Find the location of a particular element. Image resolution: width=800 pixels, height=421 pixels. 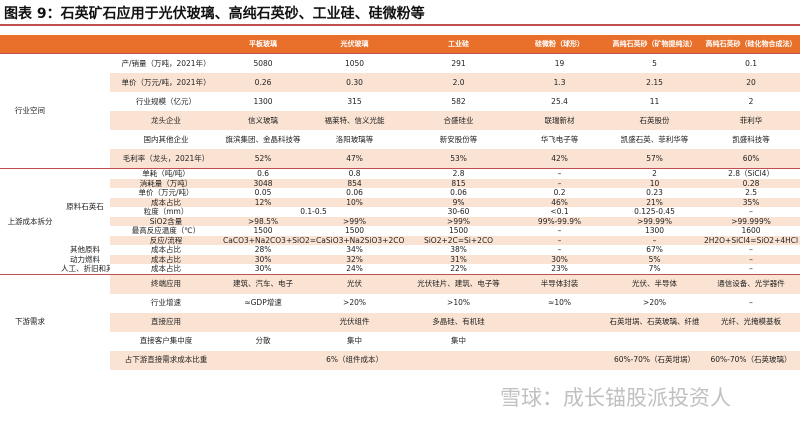

cell: 2.5 is located at coordinates (751, 192).